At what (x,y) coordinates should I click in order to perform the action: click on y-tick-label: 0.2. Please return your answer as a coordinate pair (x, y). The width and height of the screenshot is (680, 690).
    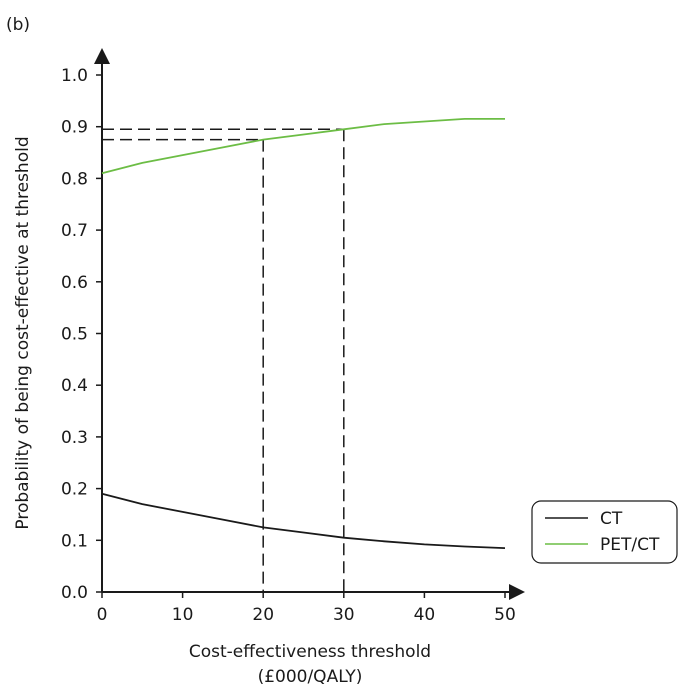
    Looking at the image, I should click on (74, 490).